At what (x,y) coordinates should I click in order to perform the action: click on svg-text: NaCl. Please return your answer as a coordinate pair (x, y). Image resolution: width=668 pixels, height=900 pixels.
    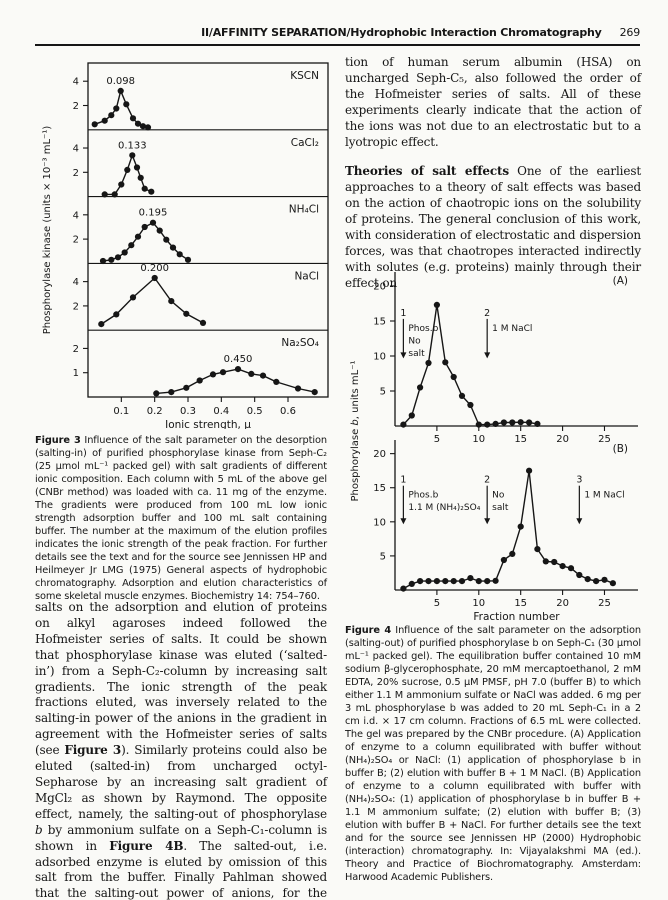
    Looking at the image, I should click on (306, 276).